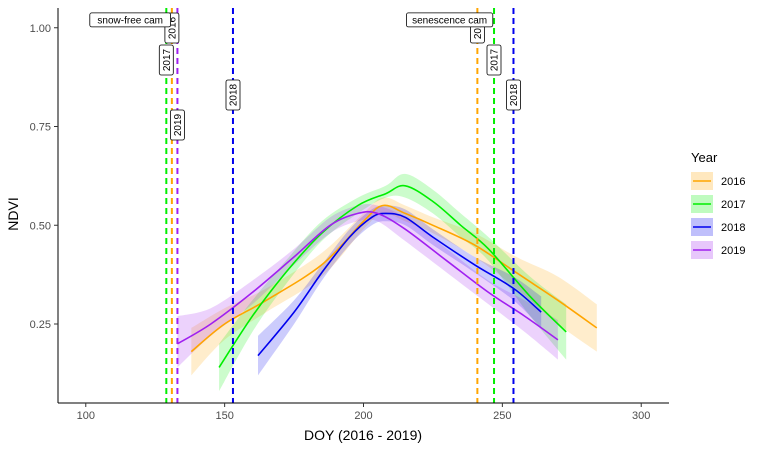 Image resolution: width=765 pixels, height=449 pixels. What do you see at coordinates (718, 181) in the screenshot?
I see `legend-item-2016: 2016` at bounding box center [718, 181].